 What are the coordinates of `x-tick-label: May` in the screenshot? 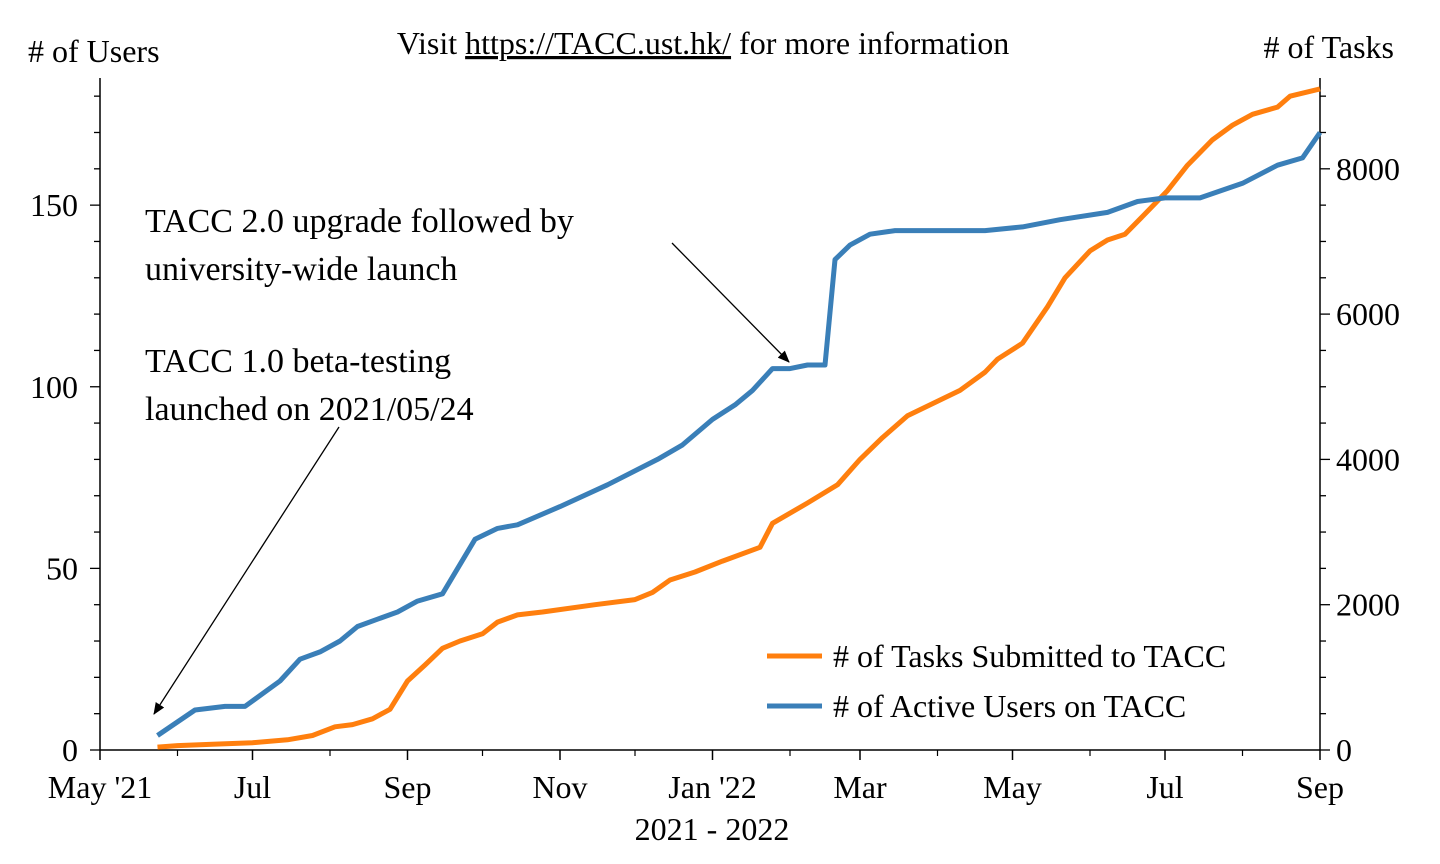 It's located at (1012, 787).